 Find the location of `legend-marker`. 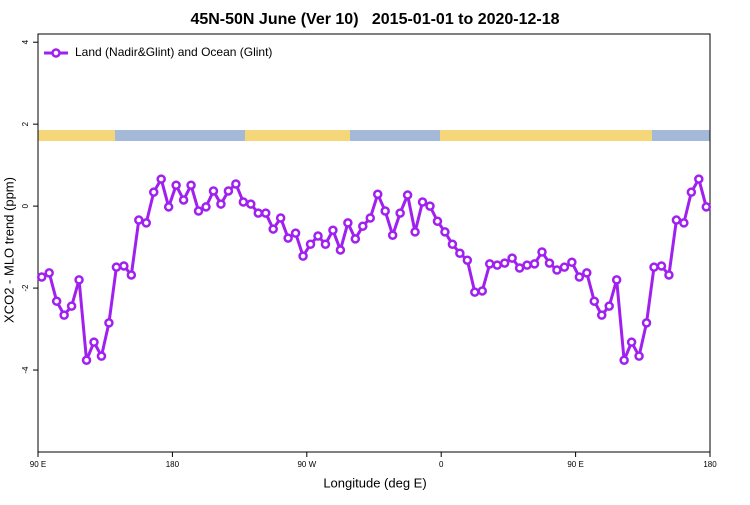

legend-marker is located at coordinates (56, 53).